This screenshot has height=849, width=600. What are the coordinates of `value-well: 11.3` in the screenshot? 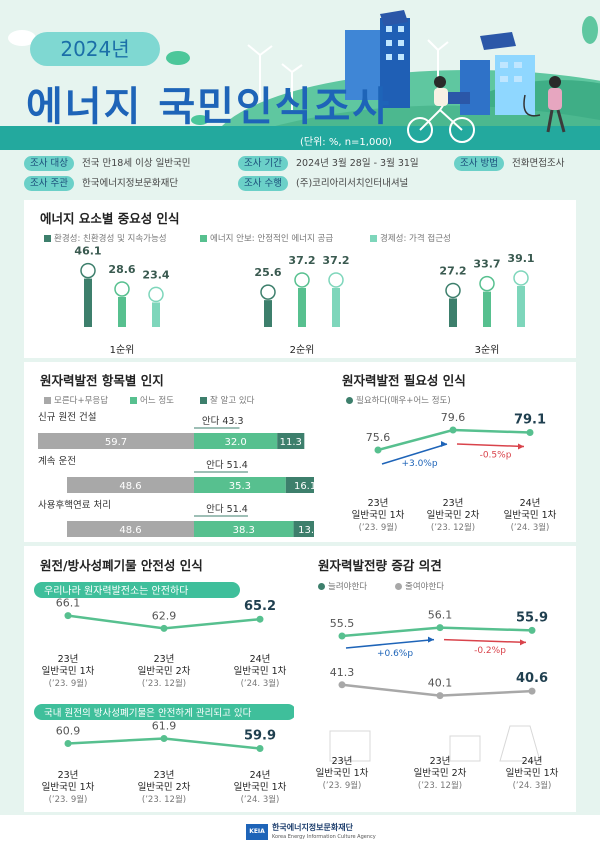 It's located at (291, 442).